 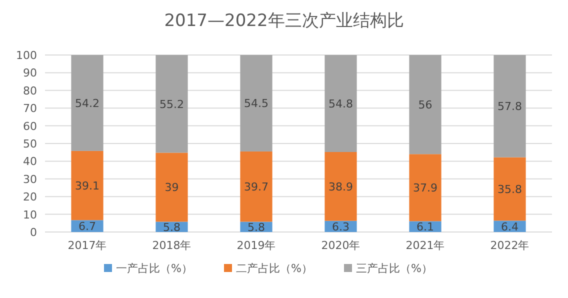 What do you see at coordinates (30, 109) in the screenshot?
I see `y-tick-label: 70` at bounding box center [30, 109].